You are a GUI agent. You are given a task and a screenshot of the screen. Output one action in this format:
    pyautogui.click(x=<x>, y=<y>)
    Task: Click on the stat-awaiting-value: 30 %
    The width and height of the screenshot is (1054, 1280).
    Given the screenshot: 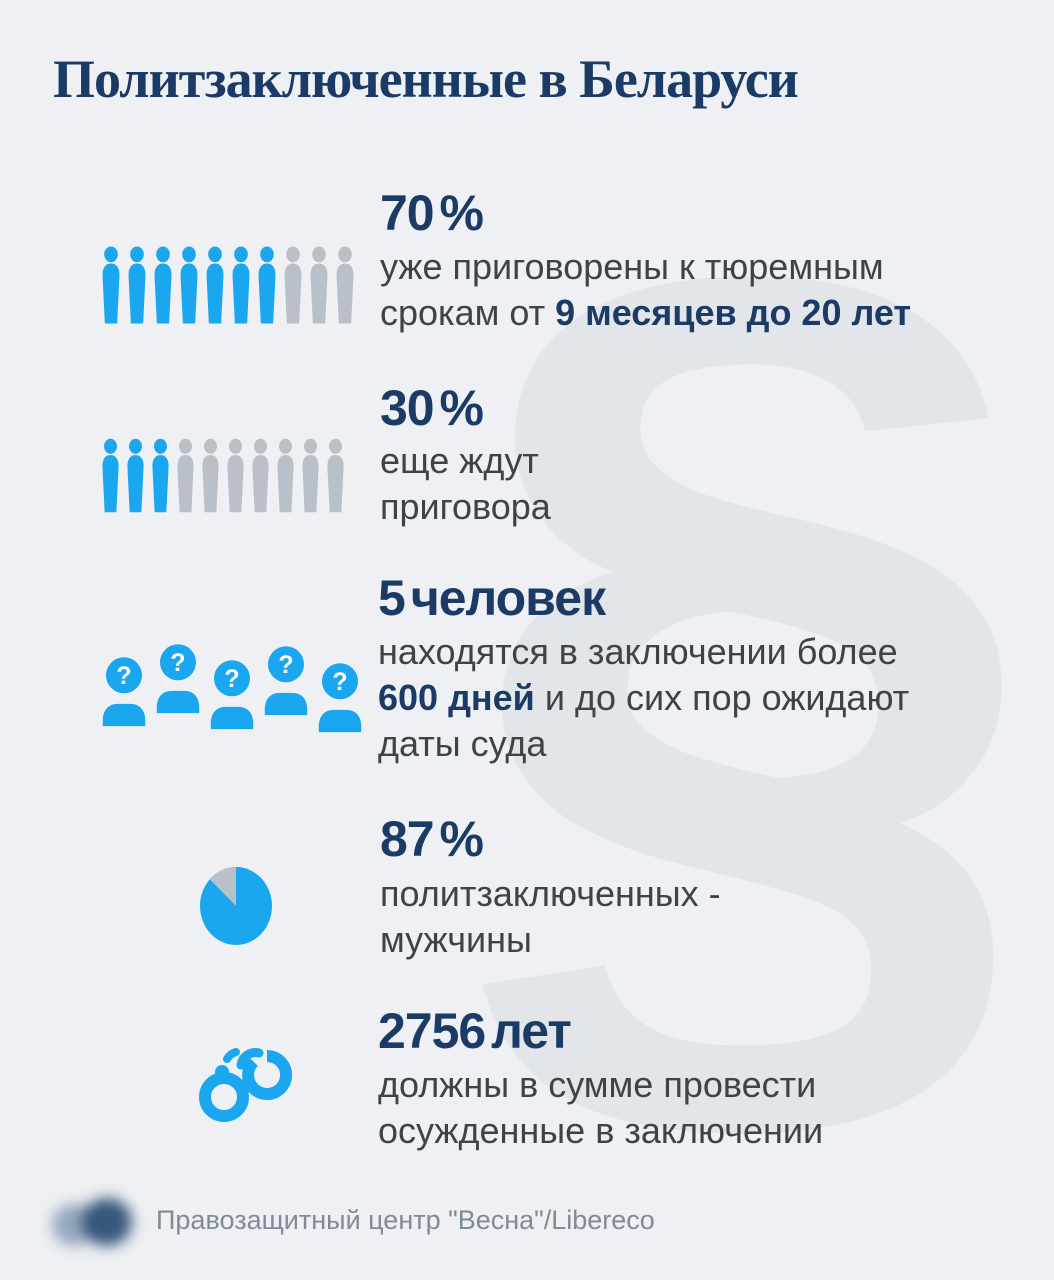 What is the action you would take?
    pyautogui.click(x=432, y=408)
    